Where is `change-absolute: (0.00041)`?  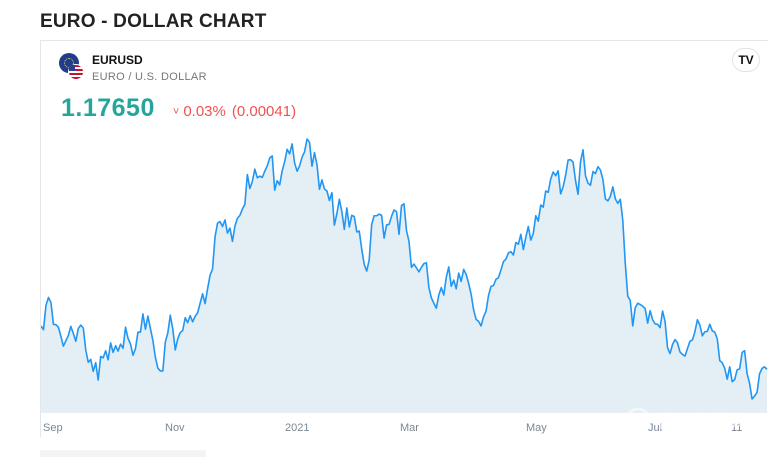 change-absolute: (0.00041) is located at coordinates (264, 111).